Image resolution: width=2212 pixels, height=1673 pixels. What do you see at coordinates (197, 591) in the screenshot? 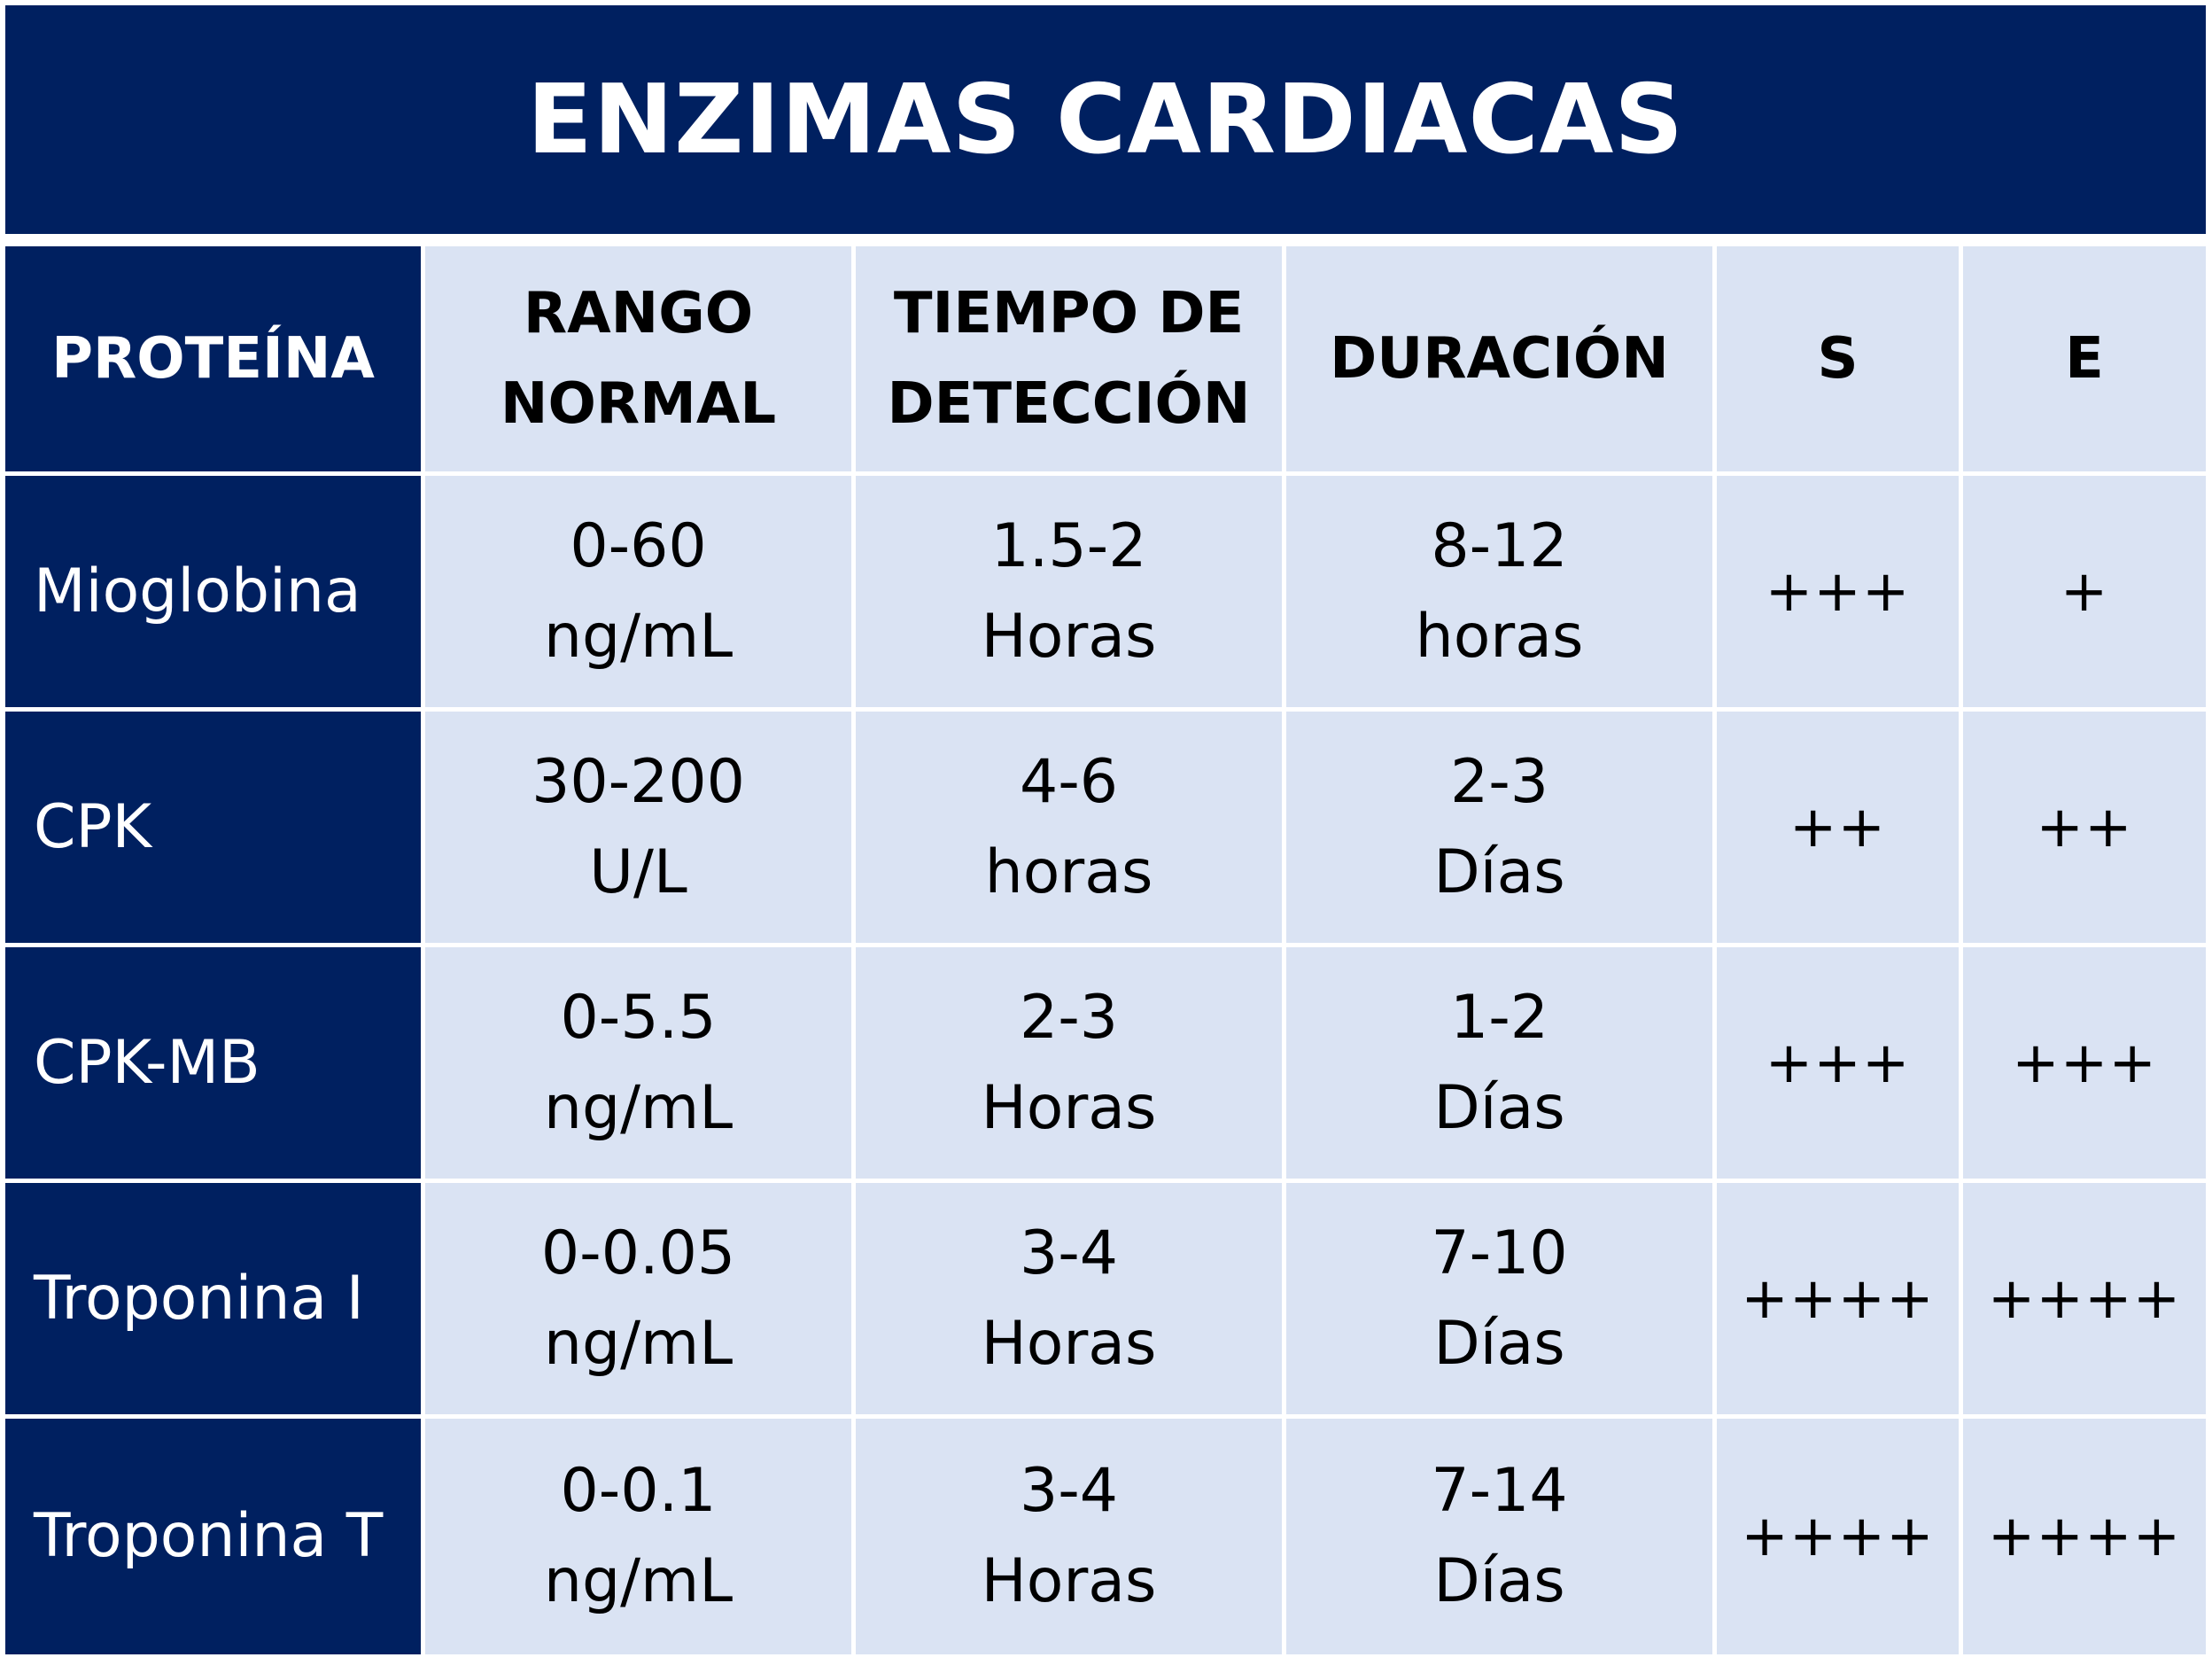
I see `protein-name: Mioglobina` at bounding box center [197, 591].